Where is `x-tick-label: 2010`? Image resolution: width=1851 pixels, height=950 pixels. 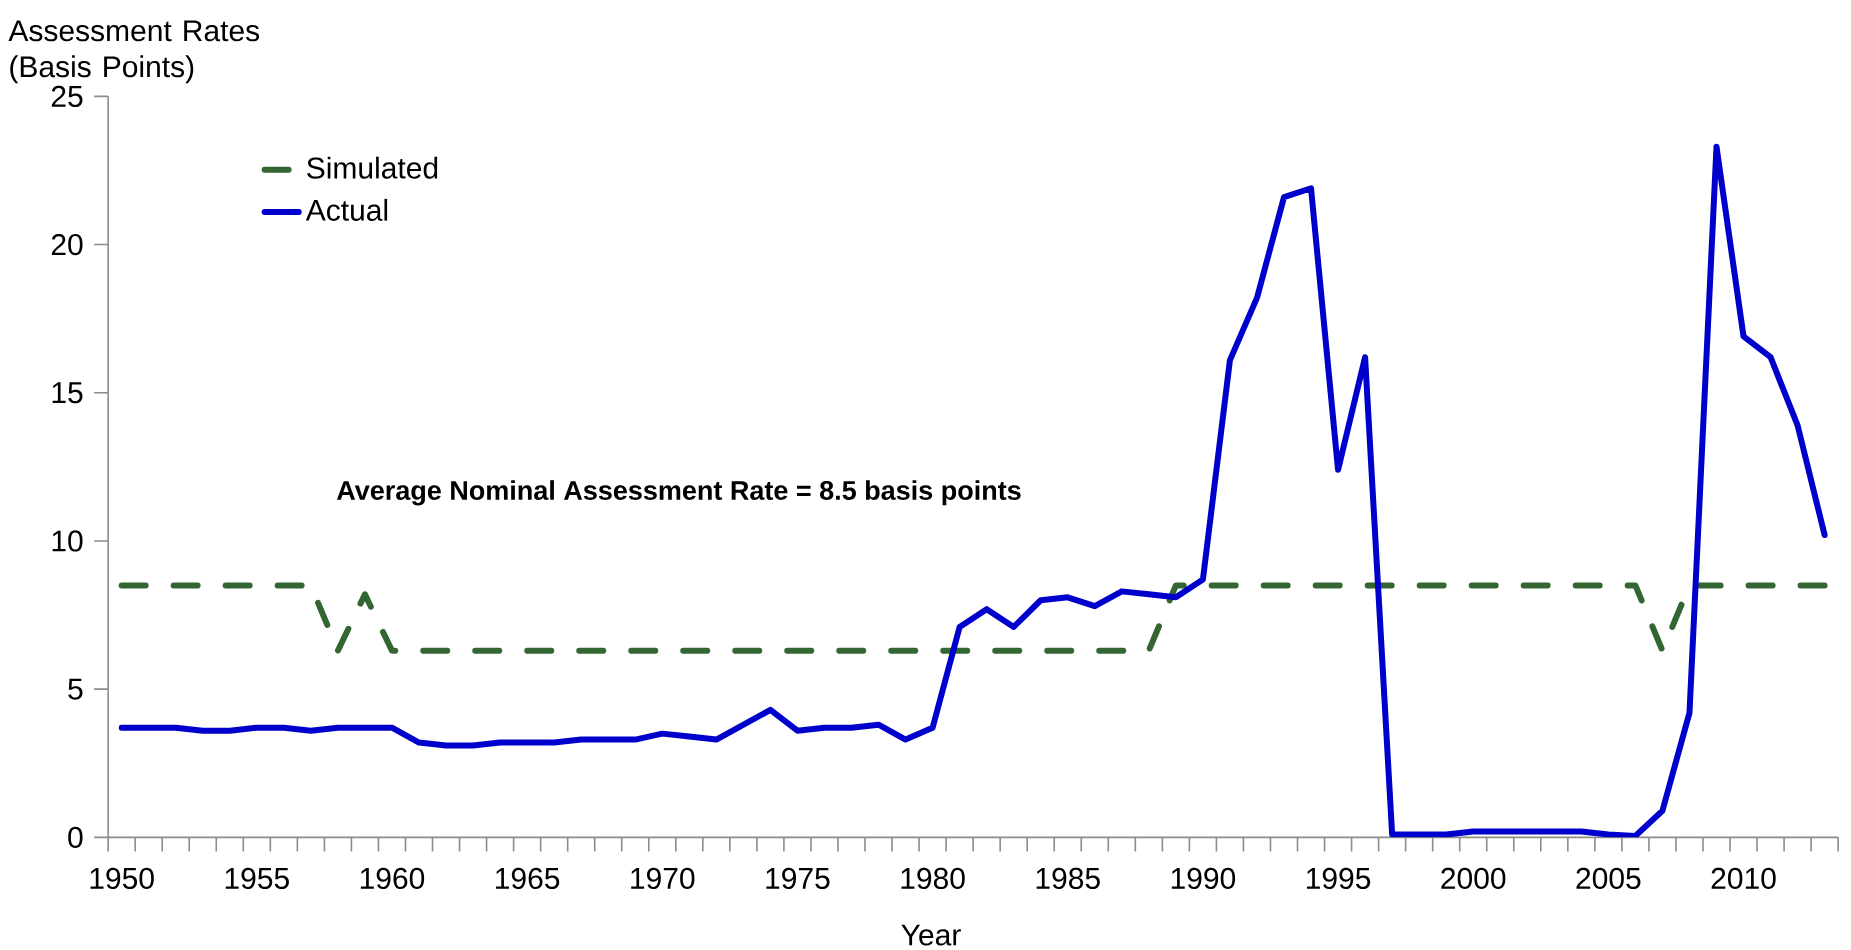 x-tick-label: 2010 is located at coordinates (1743, 878).